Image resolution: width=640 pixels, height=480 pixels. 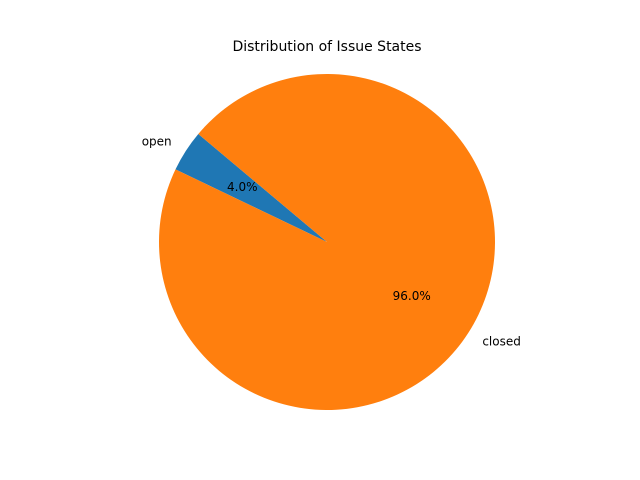 I want to click on pie-slice-open, so click(x=251, y=188).